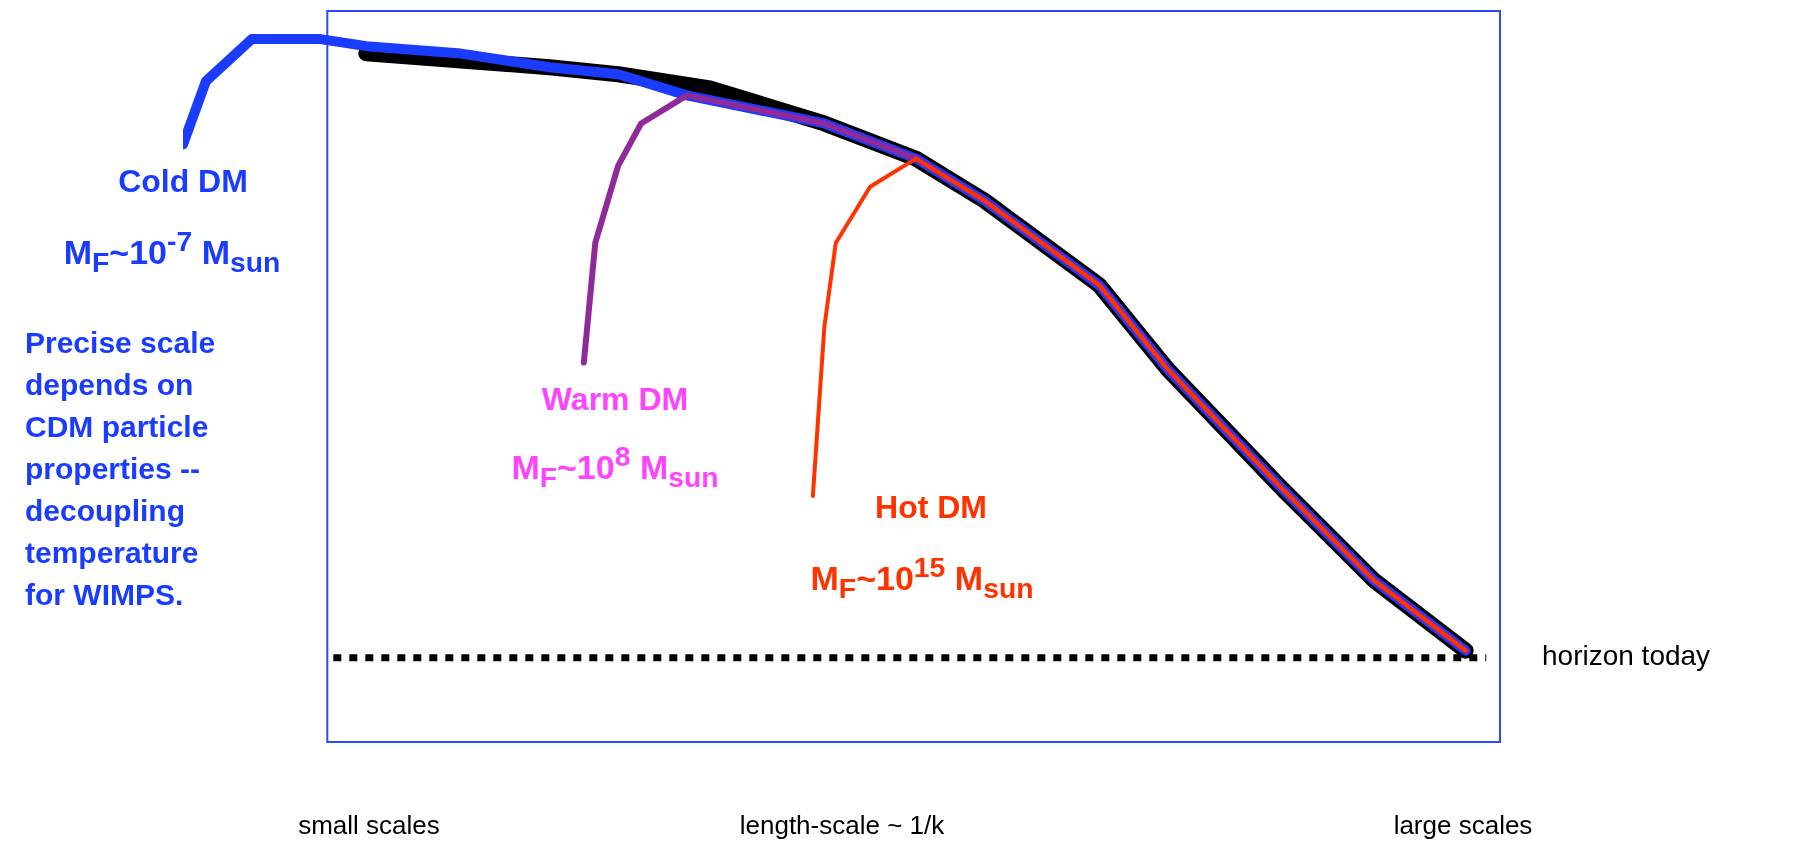  Describe the element at coordinates (1626, 656) in the screenshot. I see `ref-line-label: horizon today` at that location.